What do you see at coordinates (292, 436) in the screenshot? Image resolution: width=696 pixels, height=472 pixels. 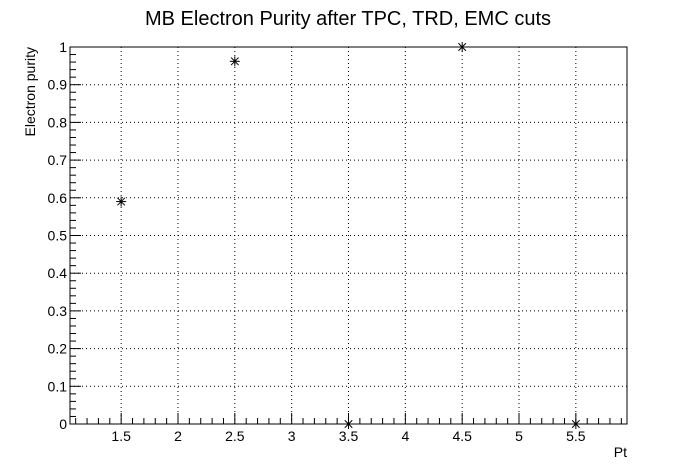 I see `x-tick-label: 3` at bounding box center [292, 436].